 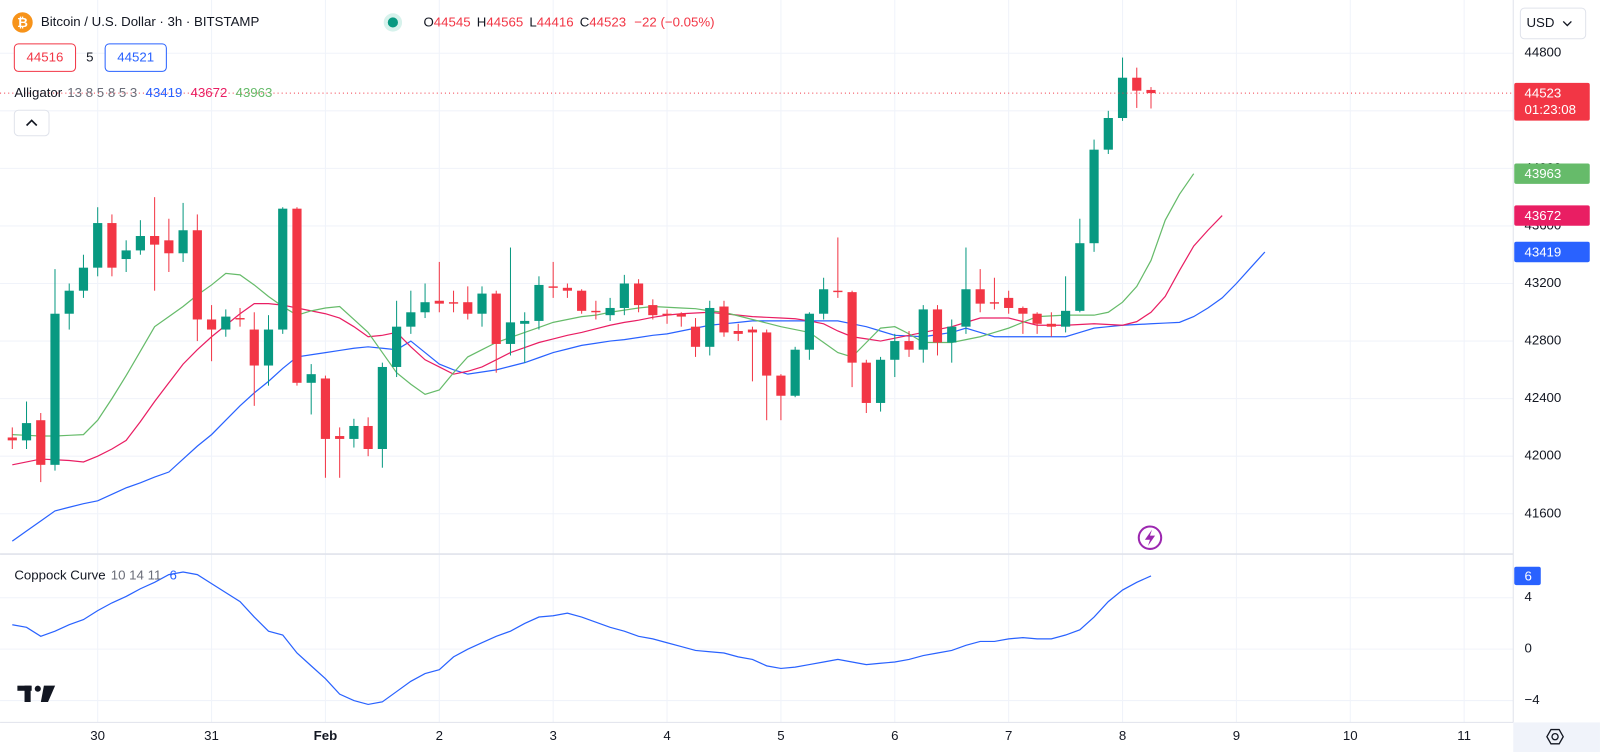 What do you see at coordinates (143, 91) in the screenshot?
I see `alligator-legend: Alligator 13 8 5 8 5 3 43419 43672 43963` at bounding box center [143, 91].